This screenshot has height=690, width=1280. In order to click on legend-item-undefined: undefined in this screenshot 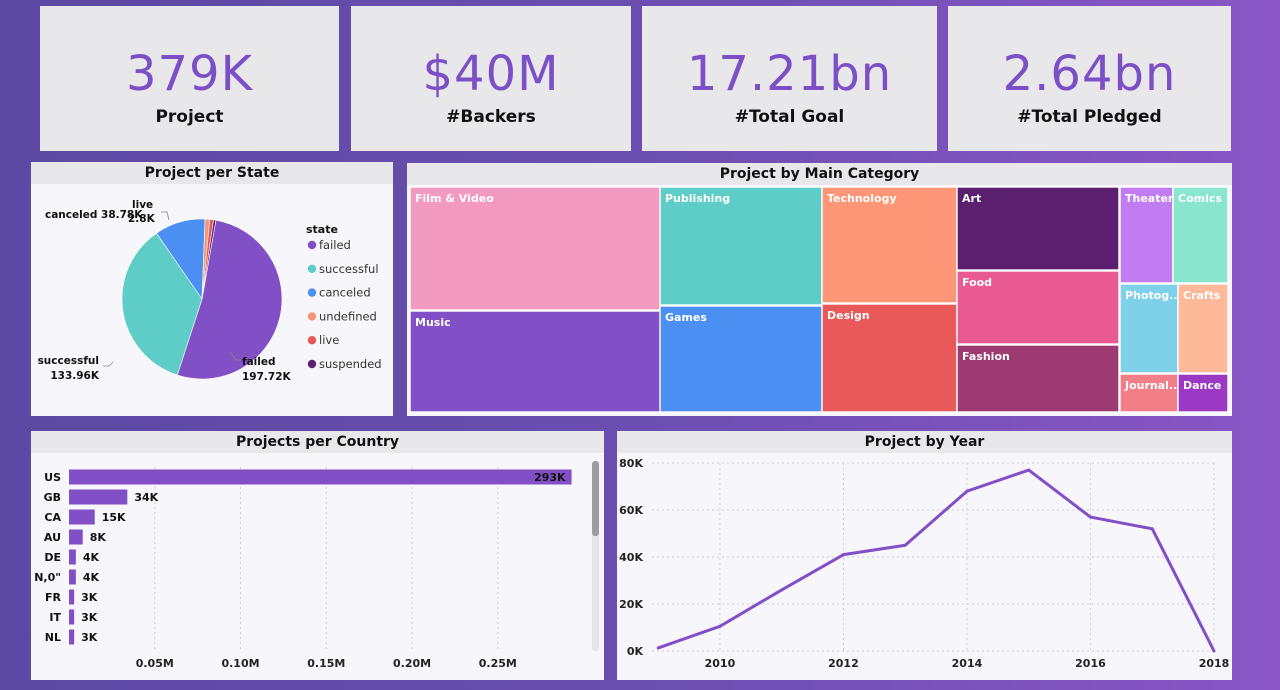, I will do `click(348, 316)`.